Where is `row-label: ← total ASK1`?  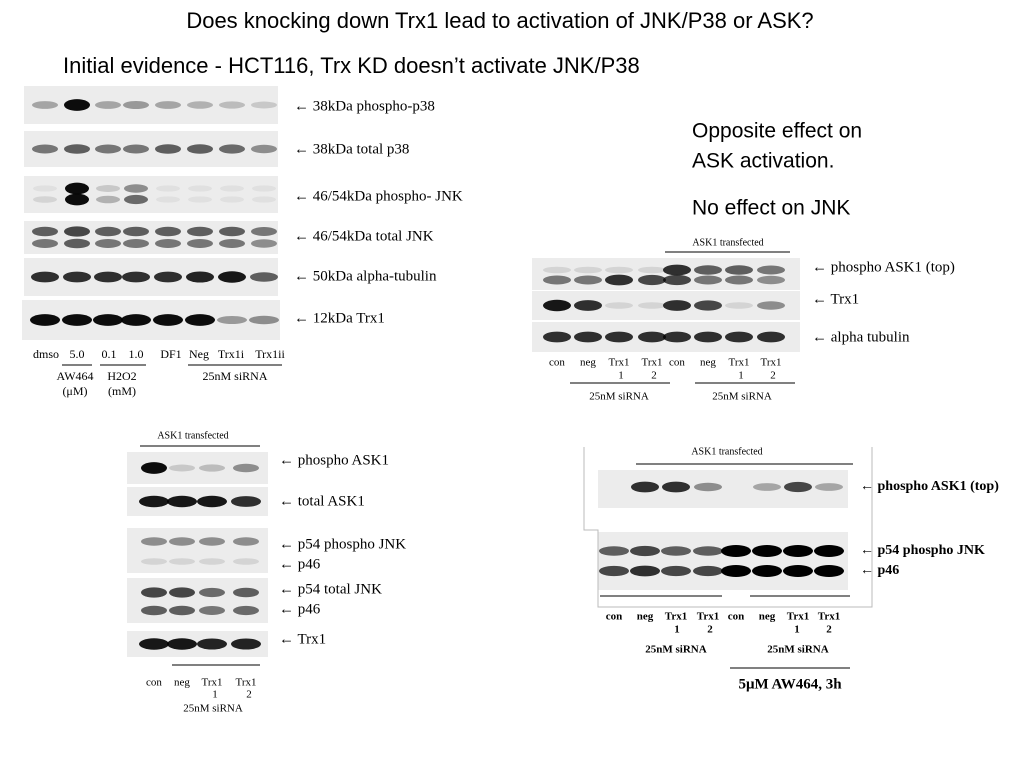
row-label: ← total ASK1 is located at coordinates (322, 501).